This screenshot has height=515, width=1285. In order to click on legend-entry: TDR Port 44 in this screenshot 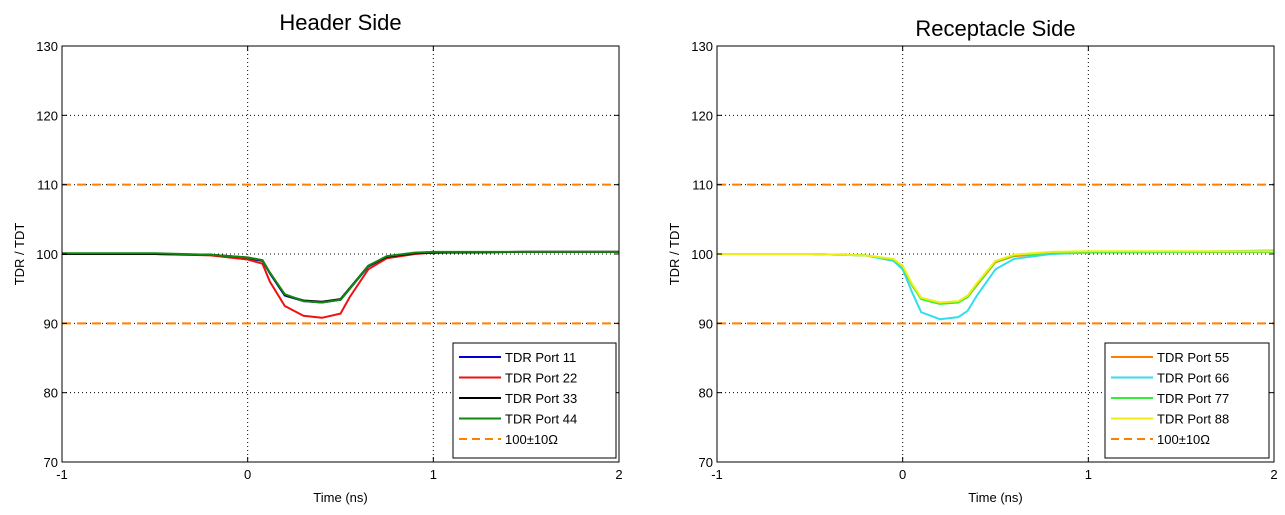, I will do `click(541, 419)`.